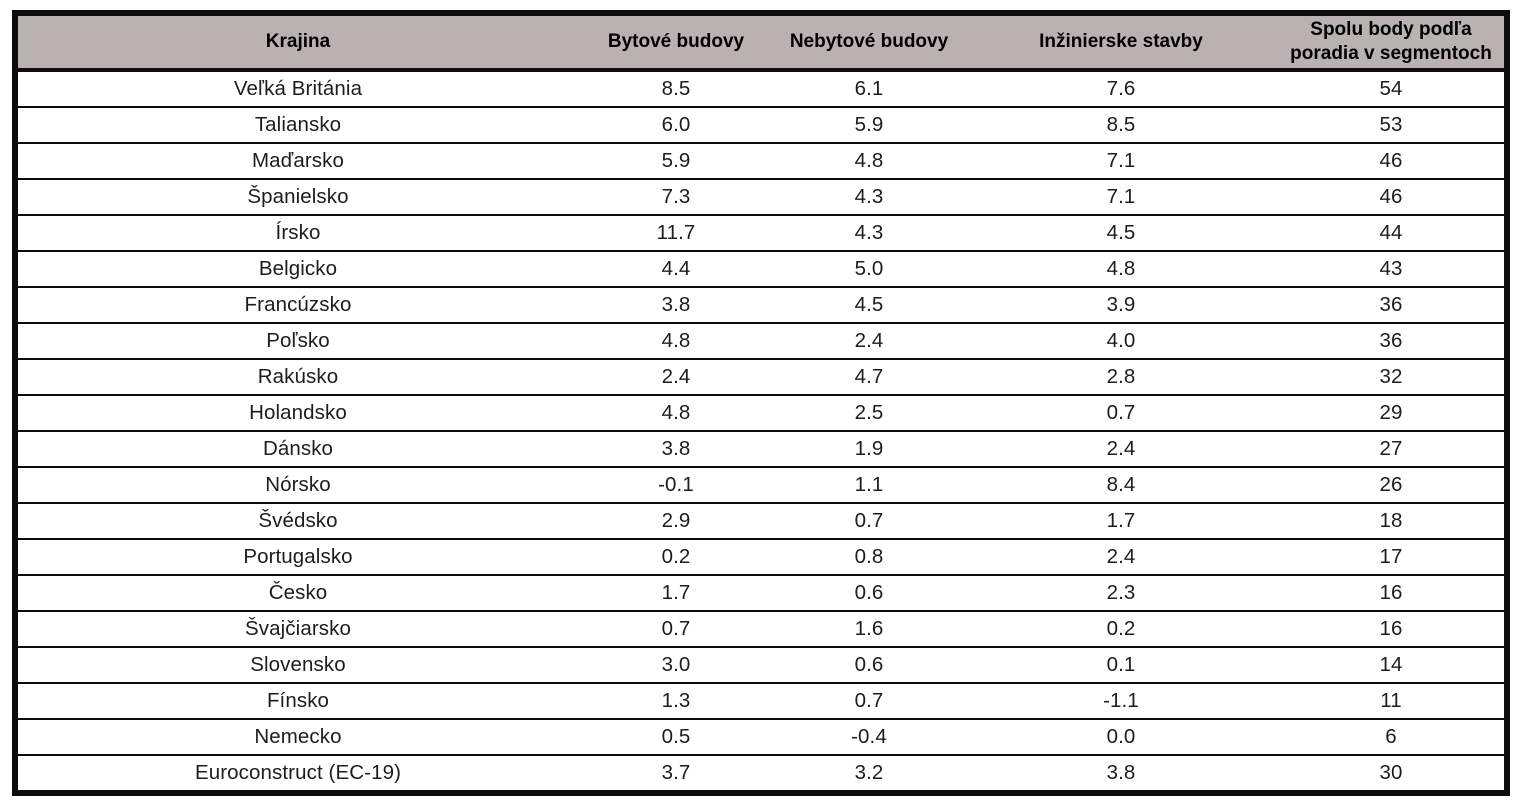  Describe the element at coordinates (1392, 42) in the screenshot. I see `column-header-spolu-body: Spolu body podľa poradia v segmentoch` at that location.